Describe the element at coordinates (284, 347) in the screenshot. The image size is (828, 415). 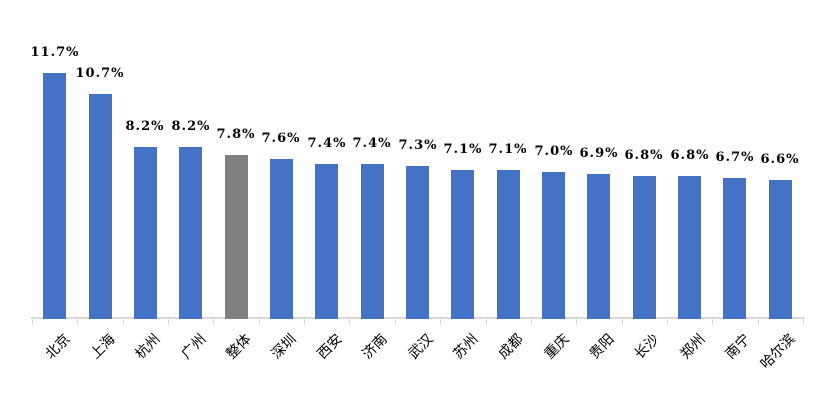
I see `category-label: 深圳` at that location.